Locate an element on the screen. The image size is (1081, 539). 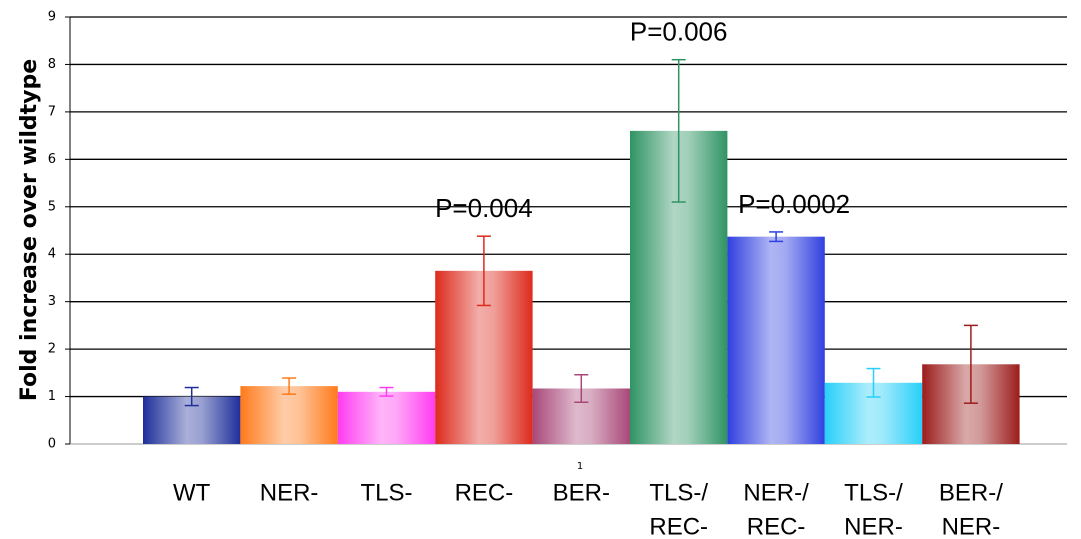
y-tick-label: 0 is located at coordinates (52, 444).